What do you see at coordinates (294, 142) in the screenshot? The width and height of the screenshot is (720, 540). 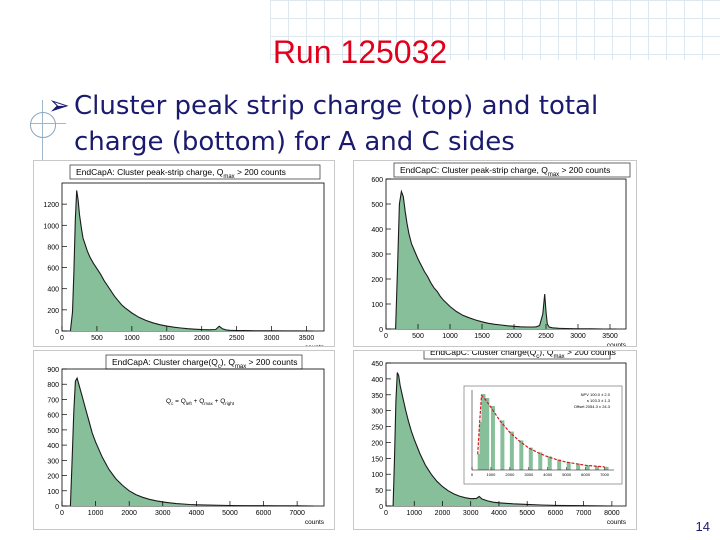 I see `bullet-line-2: charge (bottom) for A and C sides` at bounding box center [294, 142].